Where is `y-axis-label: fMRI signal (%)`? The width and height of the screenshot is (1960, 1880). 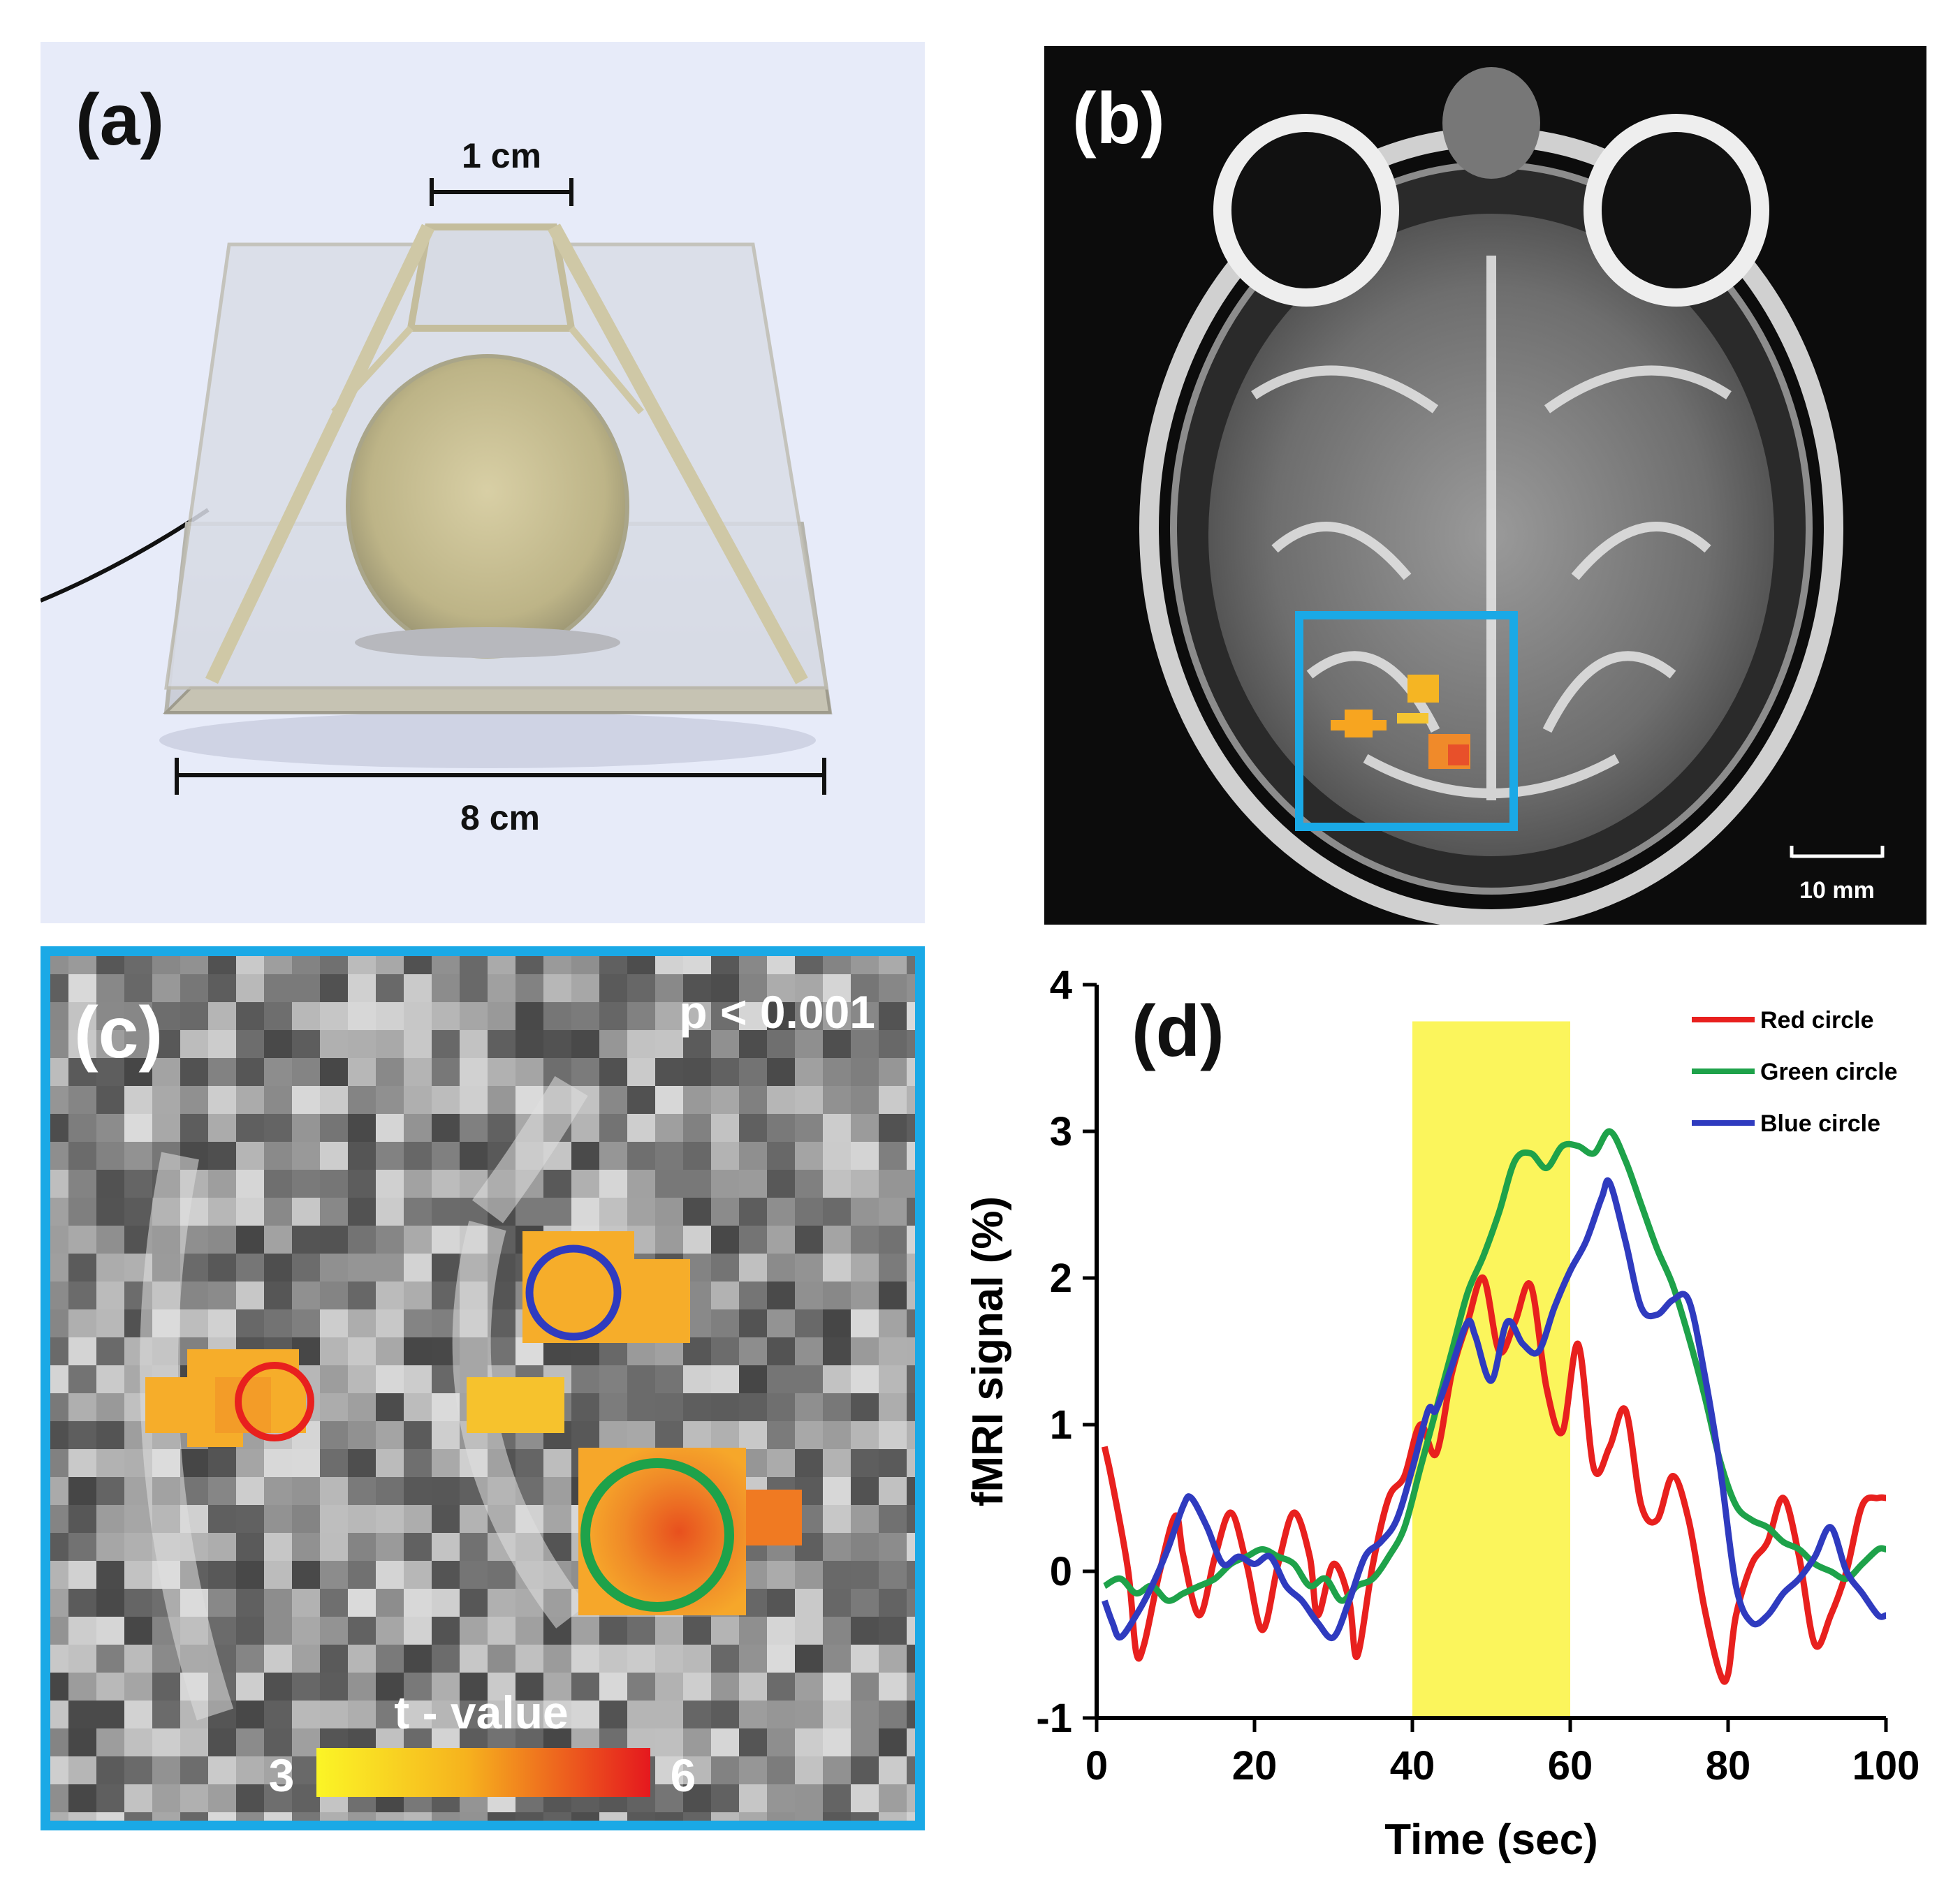
y-axis-label: fMRI signal (%) is located at coordinates (988, 1351).